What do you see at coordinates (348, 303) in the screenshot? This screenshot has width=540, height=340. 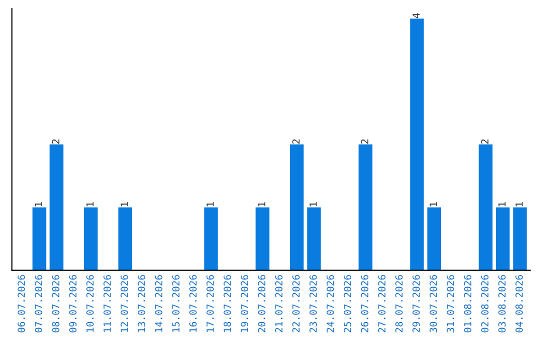 I see `x-tick-label: 25.07.2026` at bounding box center [348, 303].